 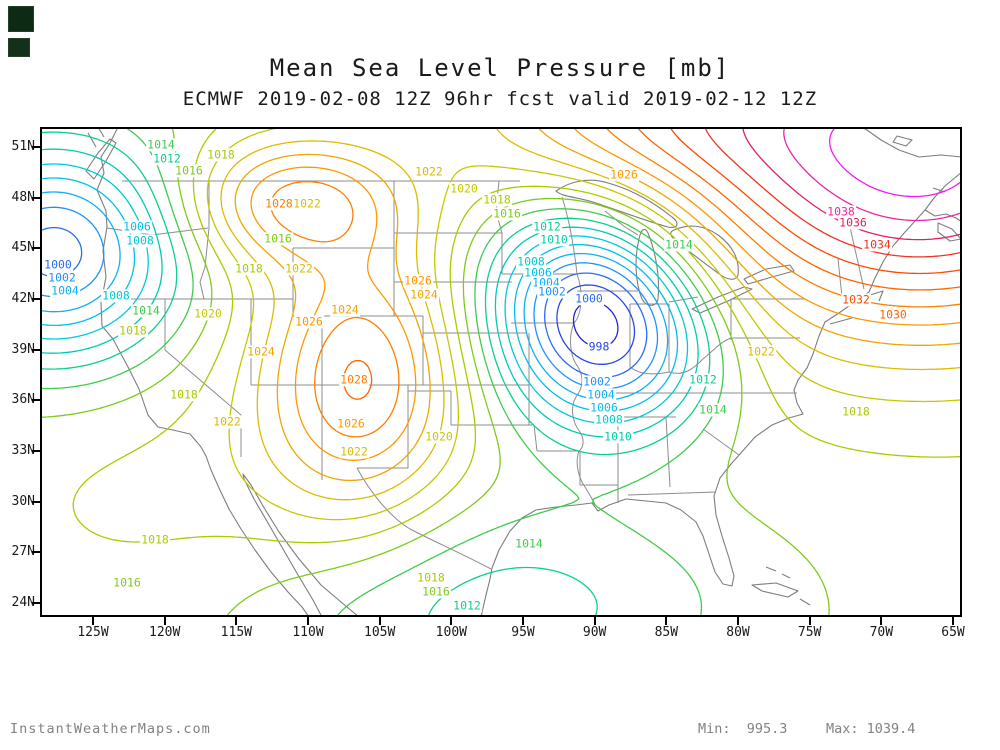 What do you see at coordinates (23, 400) in the screenshot?
I see `lat-label-36N: 36N` at bounding box center [23, 400].